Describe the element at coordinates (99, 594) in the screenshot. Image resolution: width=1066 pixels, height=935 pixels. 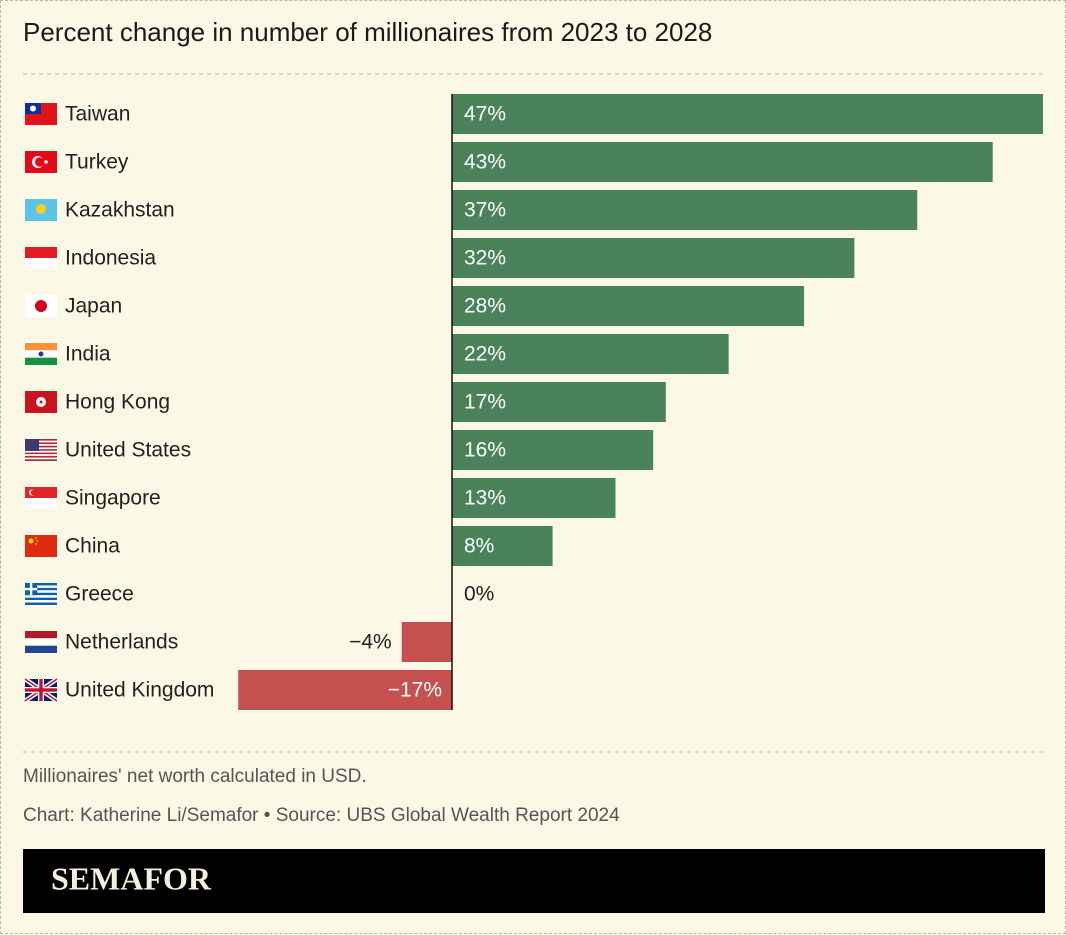
I see `y-tick-label: Greece` at that location.